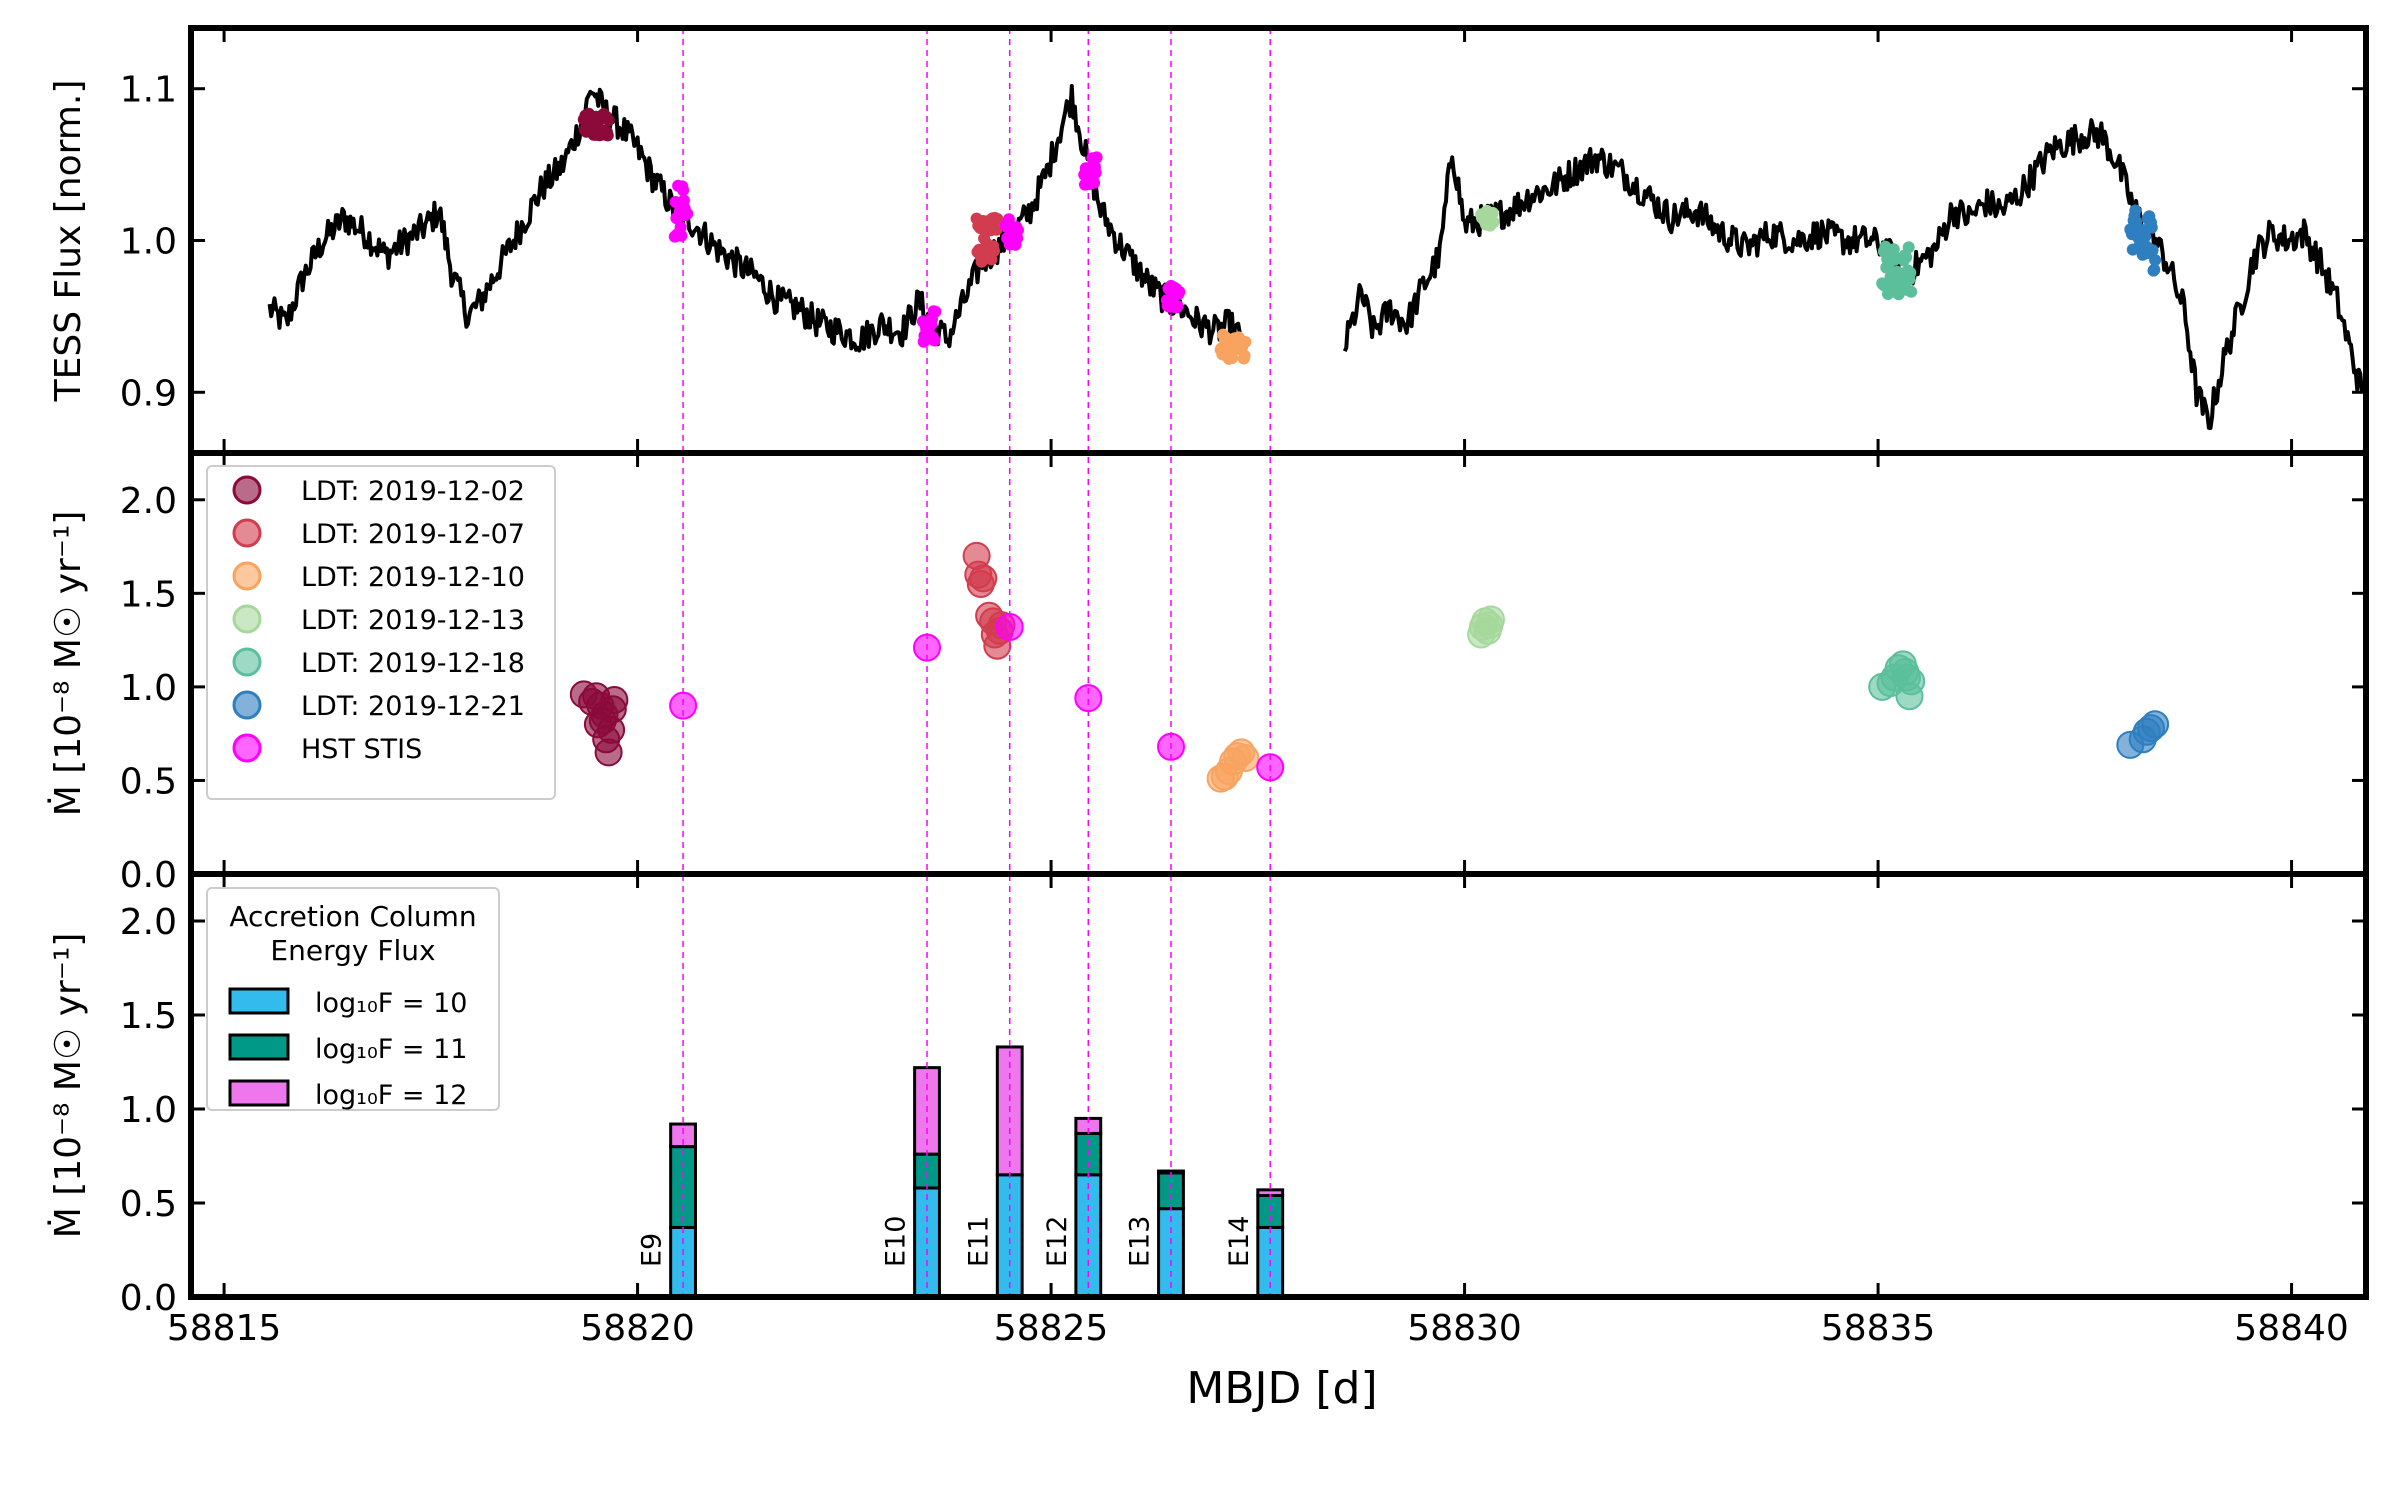  Describe the element at coordinates (413, 663) in the screenshot. I see `legend-label: LDT: 2019-12-18` at that location.